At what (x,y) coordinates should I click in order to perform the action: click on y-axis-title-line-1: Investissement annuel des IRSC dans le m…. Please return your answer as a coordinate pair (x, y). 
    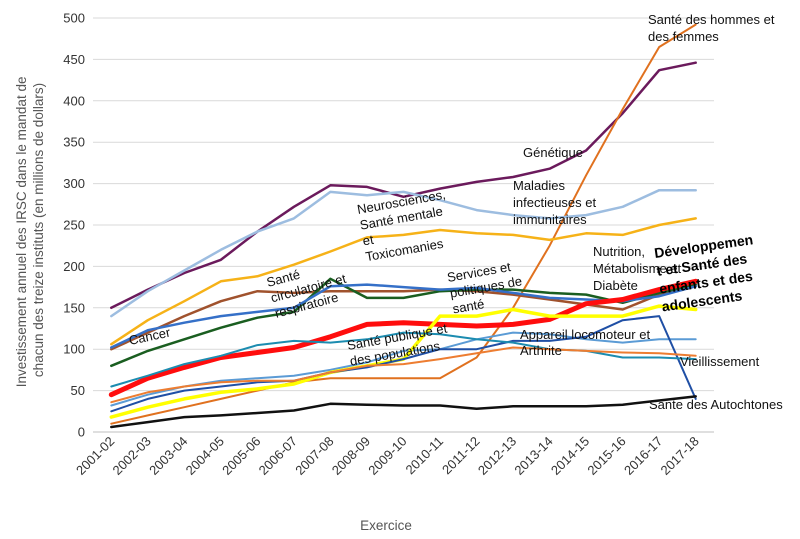
    Looking at the image, I should click on (21, 232).